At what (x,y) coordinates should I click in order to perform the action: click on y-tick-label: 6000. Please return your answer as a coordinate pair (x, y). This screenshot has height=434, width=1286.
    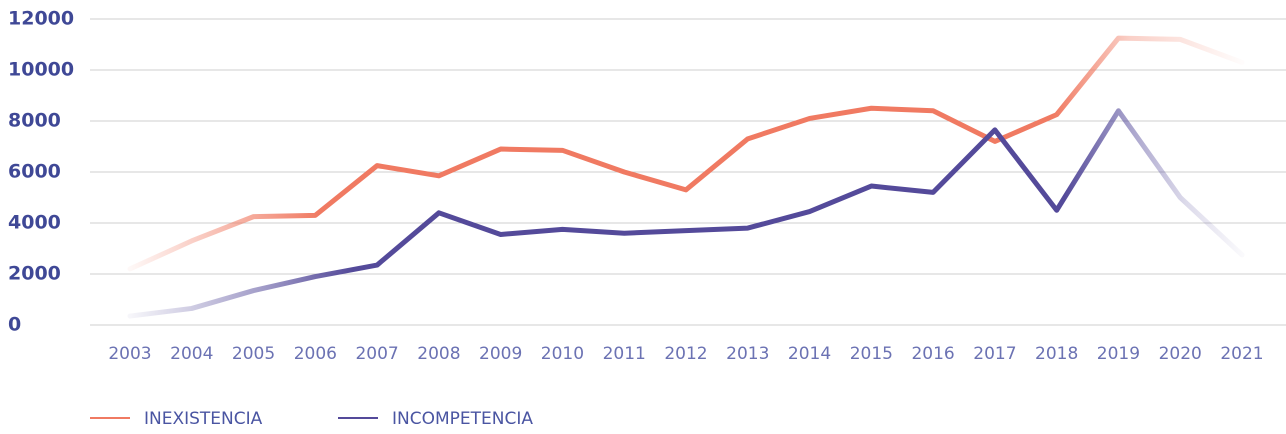
    Looking at the image, I should click on (34, 172).